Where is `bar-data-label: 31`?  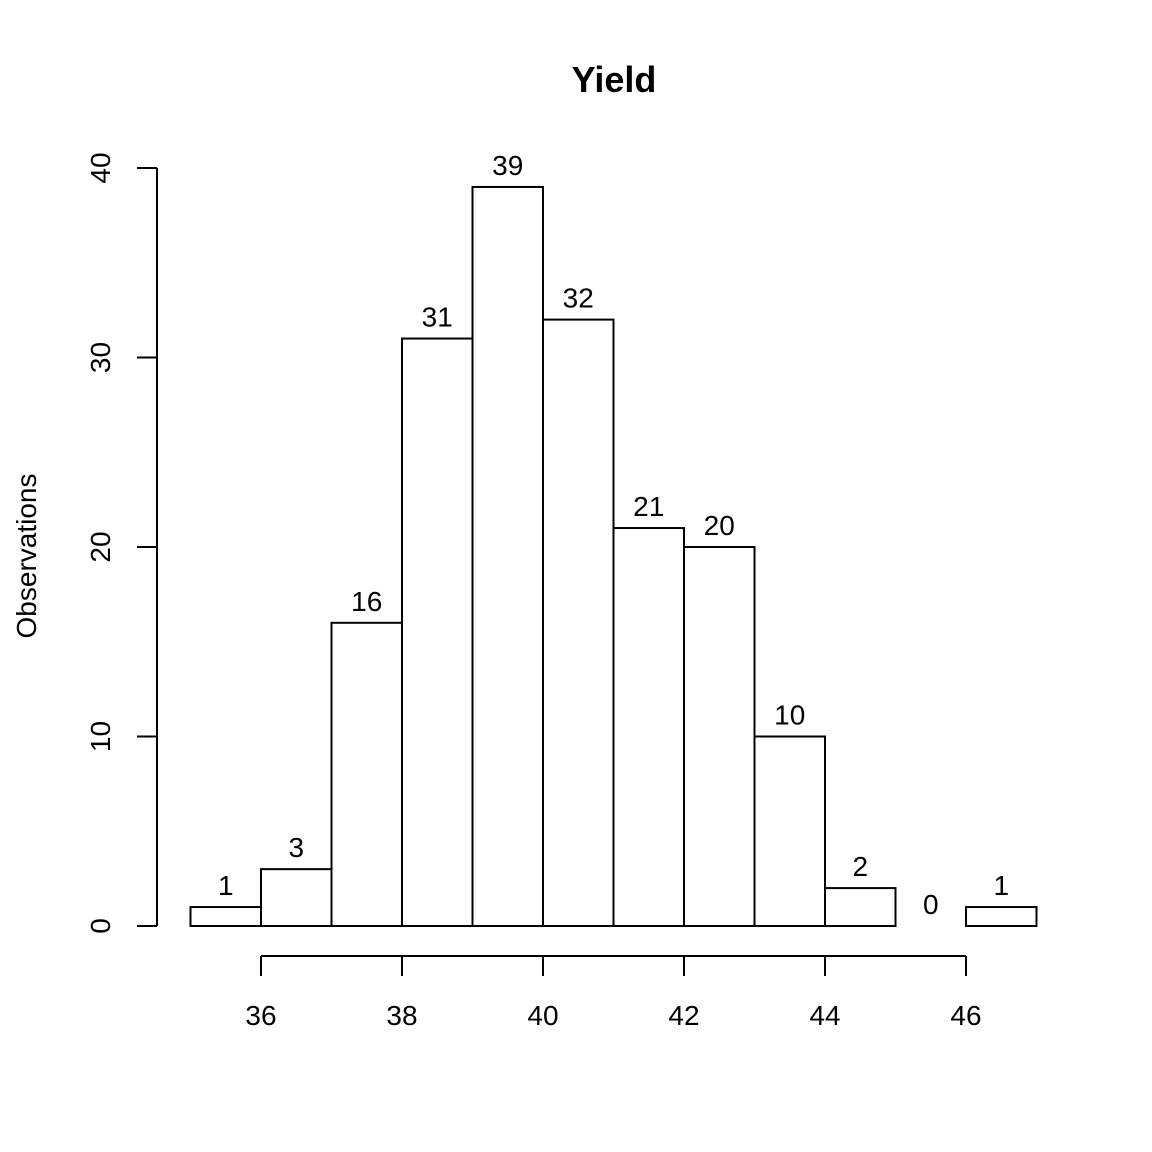 bar-data-label: 31 is located at coordinates (437, 317).